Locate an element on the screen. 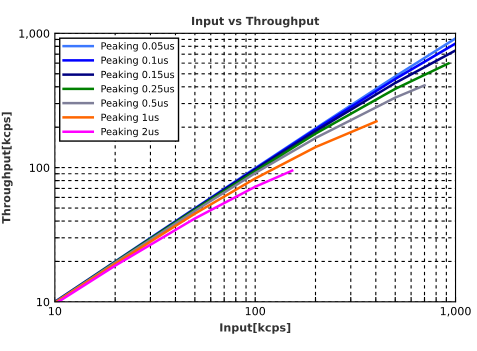 The width and height of the screenshot is (477, 351). legend-label: Peaking 1us is located at coordinates (130, 118).